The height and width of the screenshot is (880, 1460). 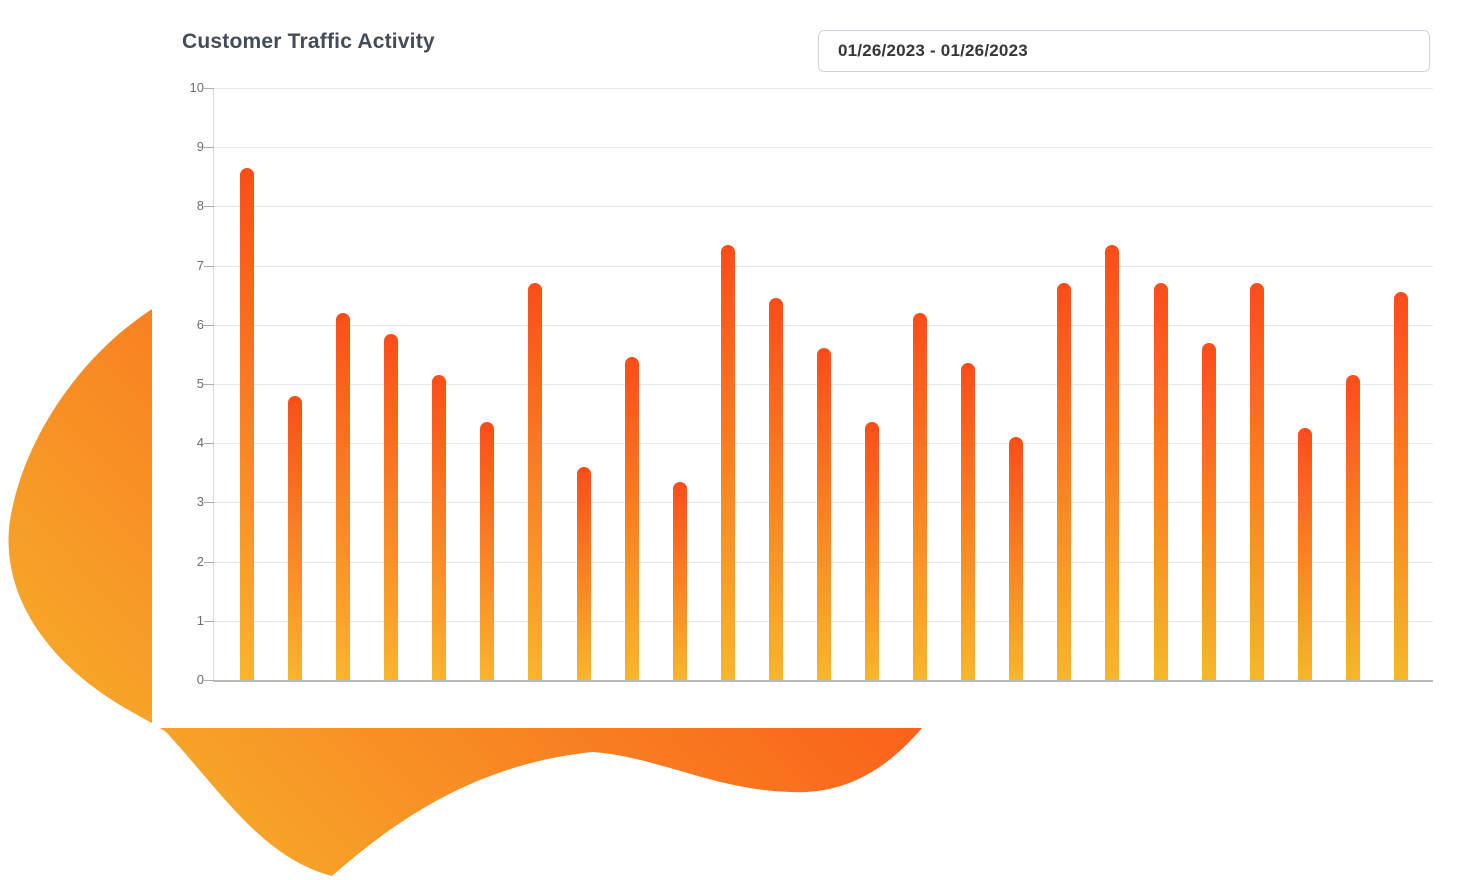 What do you see at coordinates (196, 87) in the screenshot?
I see `y-axis-label: 10` at bounding box center [196, 87].